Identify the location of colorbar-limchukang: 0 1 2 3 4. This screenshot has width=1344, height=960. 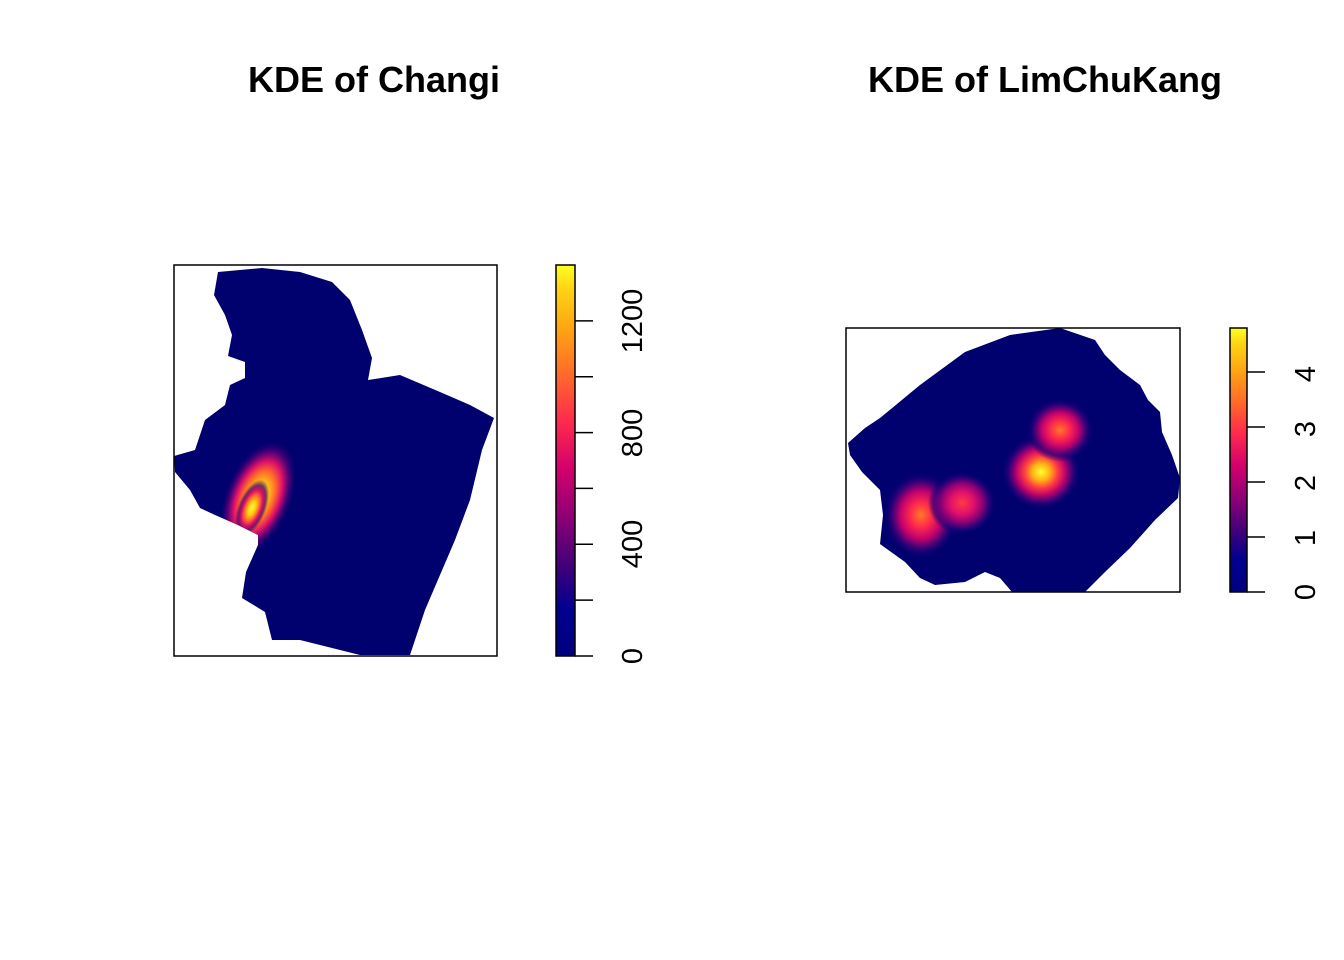
(1275, 463).